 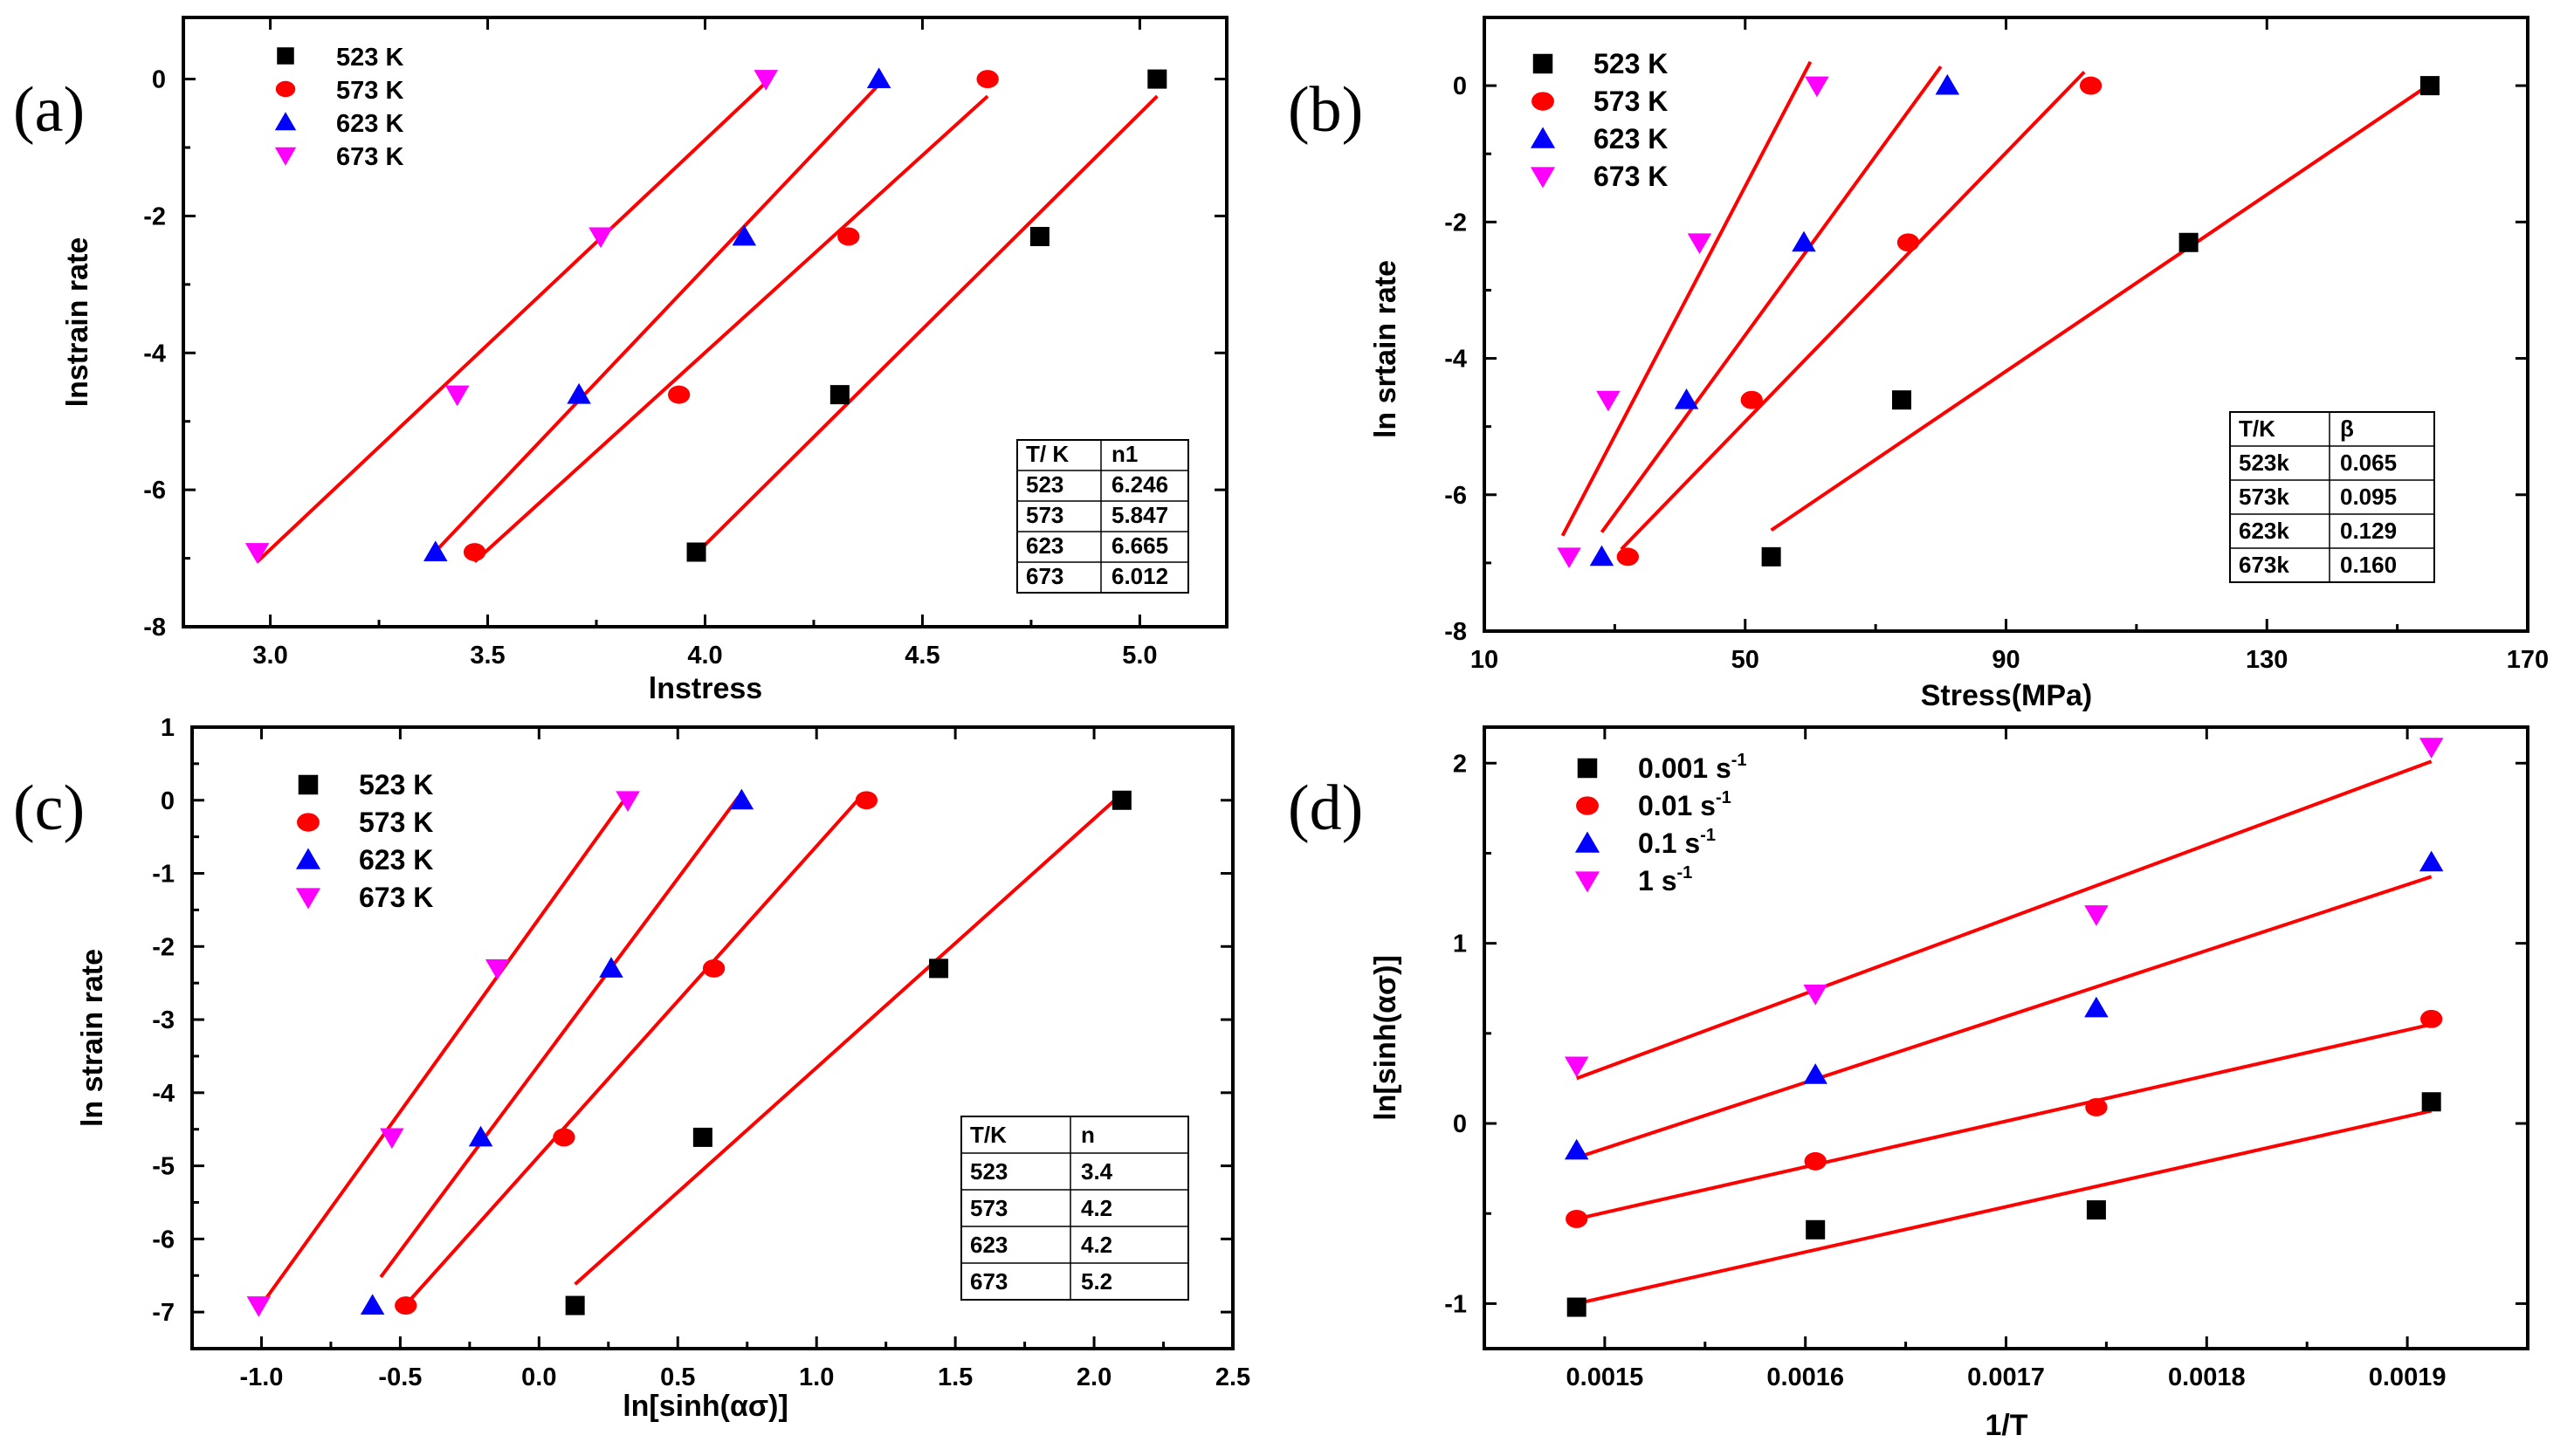 What do you see at coordinates (2264, 463) in the screenshot?
I see `table-cell: 523k` at bounding box center [2264, 463].